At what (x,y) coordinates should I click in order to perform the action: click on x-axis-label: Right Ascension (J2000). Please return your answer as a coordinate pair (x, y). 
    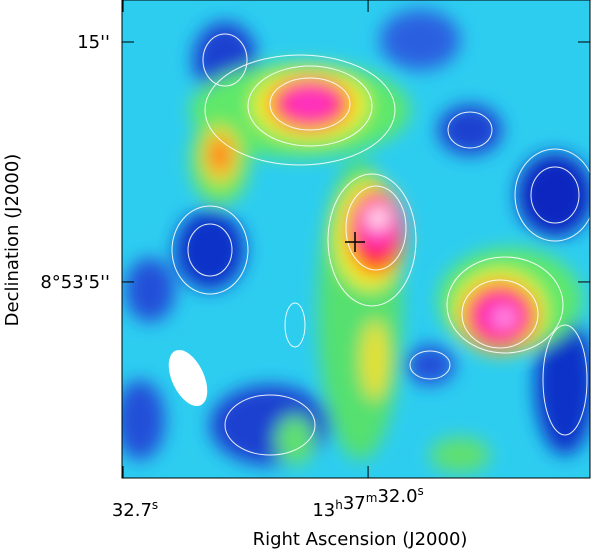
    Looking at the image, I should click on (360, 539).